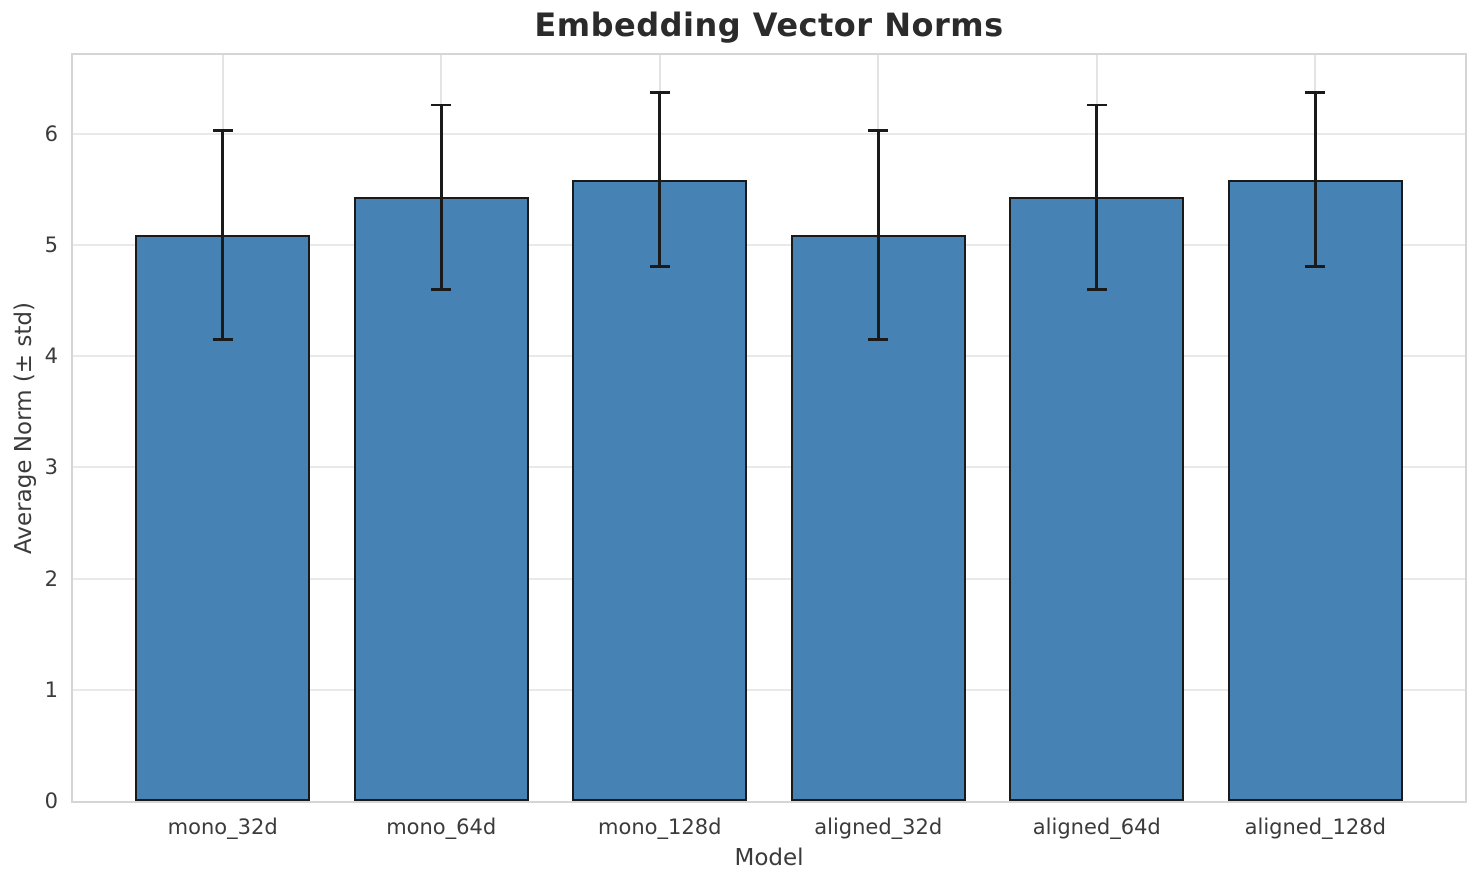 This screenshot has height=885, width=1484. What do you see at coordinates (51, 578) in the screenshot?
I see `y-tick-label: 2` at bounding box center [51, 578].